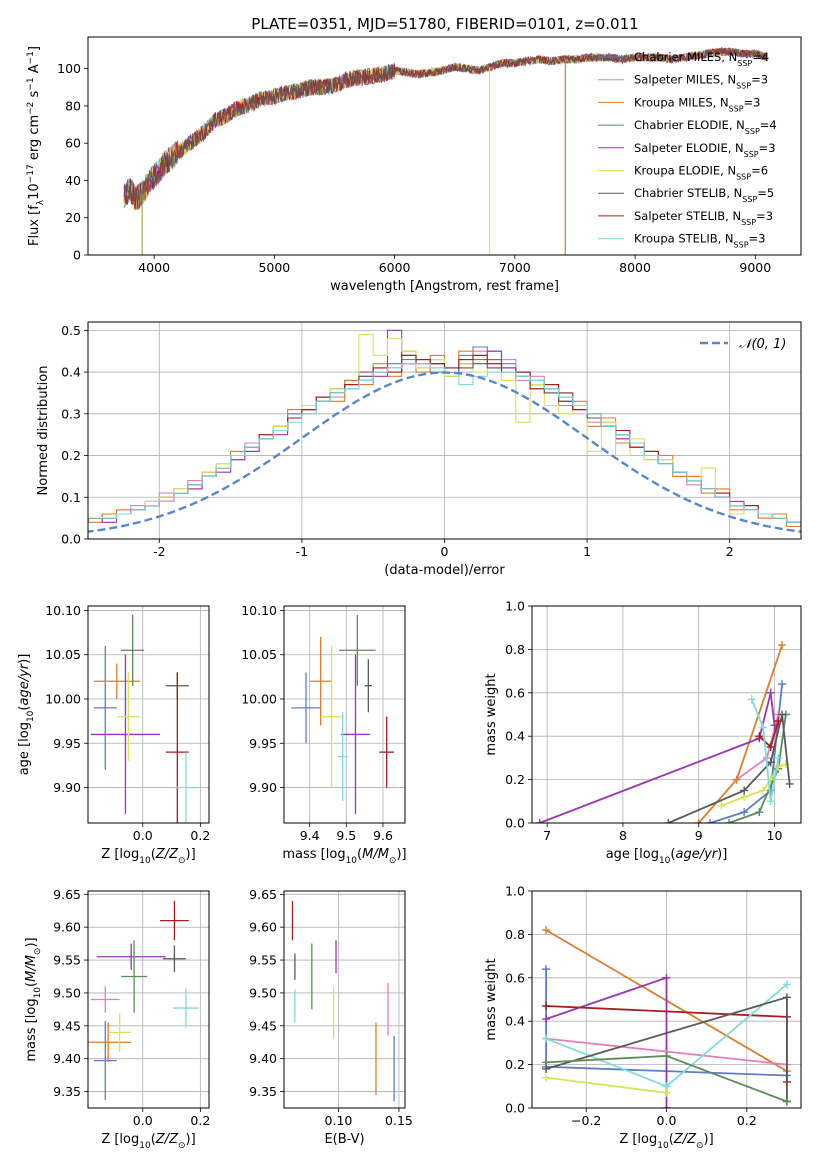  I want to click on y-tick-label: 0.4, so click(515, 736).